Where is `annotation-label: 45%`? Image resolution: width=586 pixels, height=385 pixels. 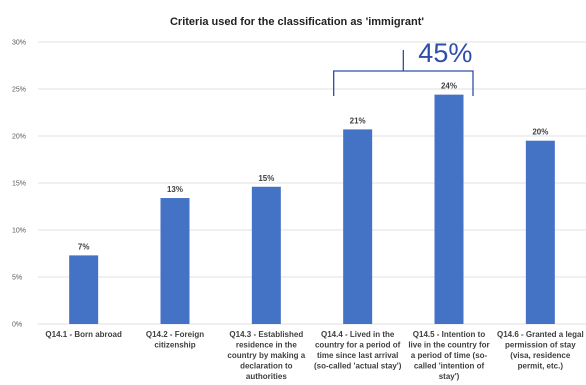
annotation-label: 45% is located at coordinates (445, 53).